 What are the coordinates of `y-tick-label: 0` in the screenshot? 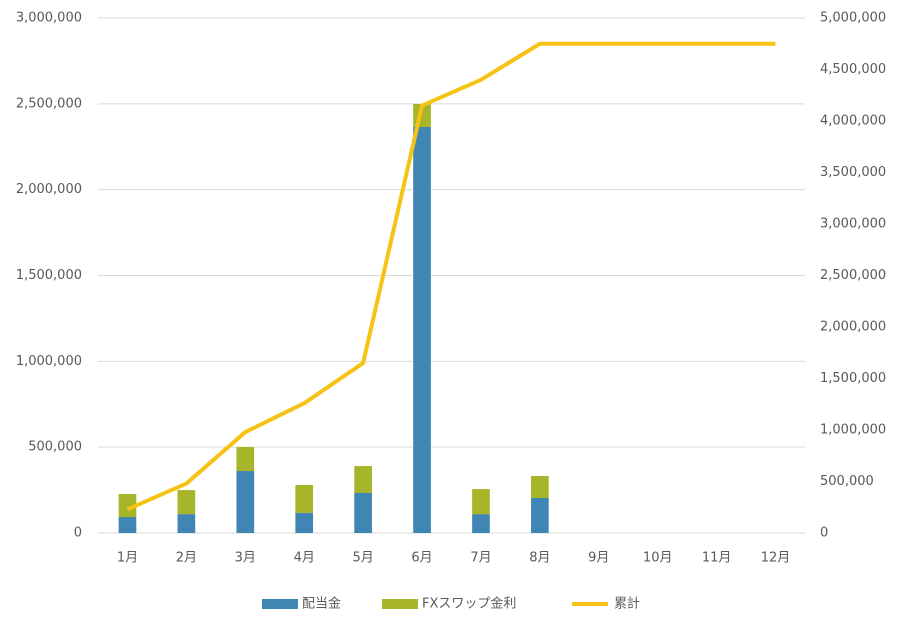 It's located at (78, 533).